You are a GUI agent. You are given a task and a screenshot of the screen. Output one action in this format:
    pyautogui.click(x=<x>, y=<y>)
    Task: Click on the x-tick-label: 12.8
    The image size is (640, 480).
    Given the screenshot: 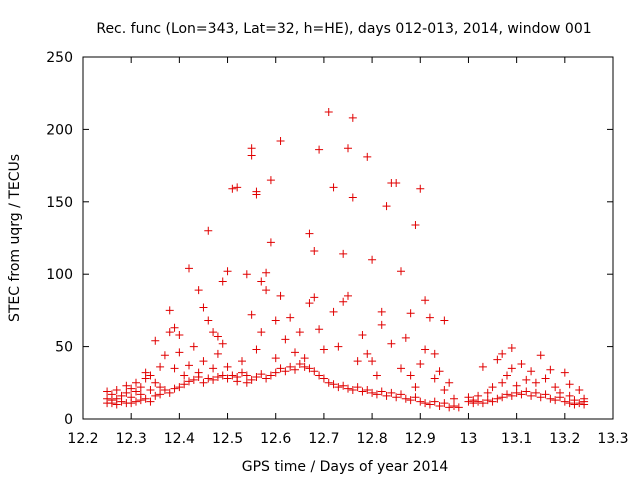 What is the action you would take?
    pyautogui.click(x=372, y=439)
    